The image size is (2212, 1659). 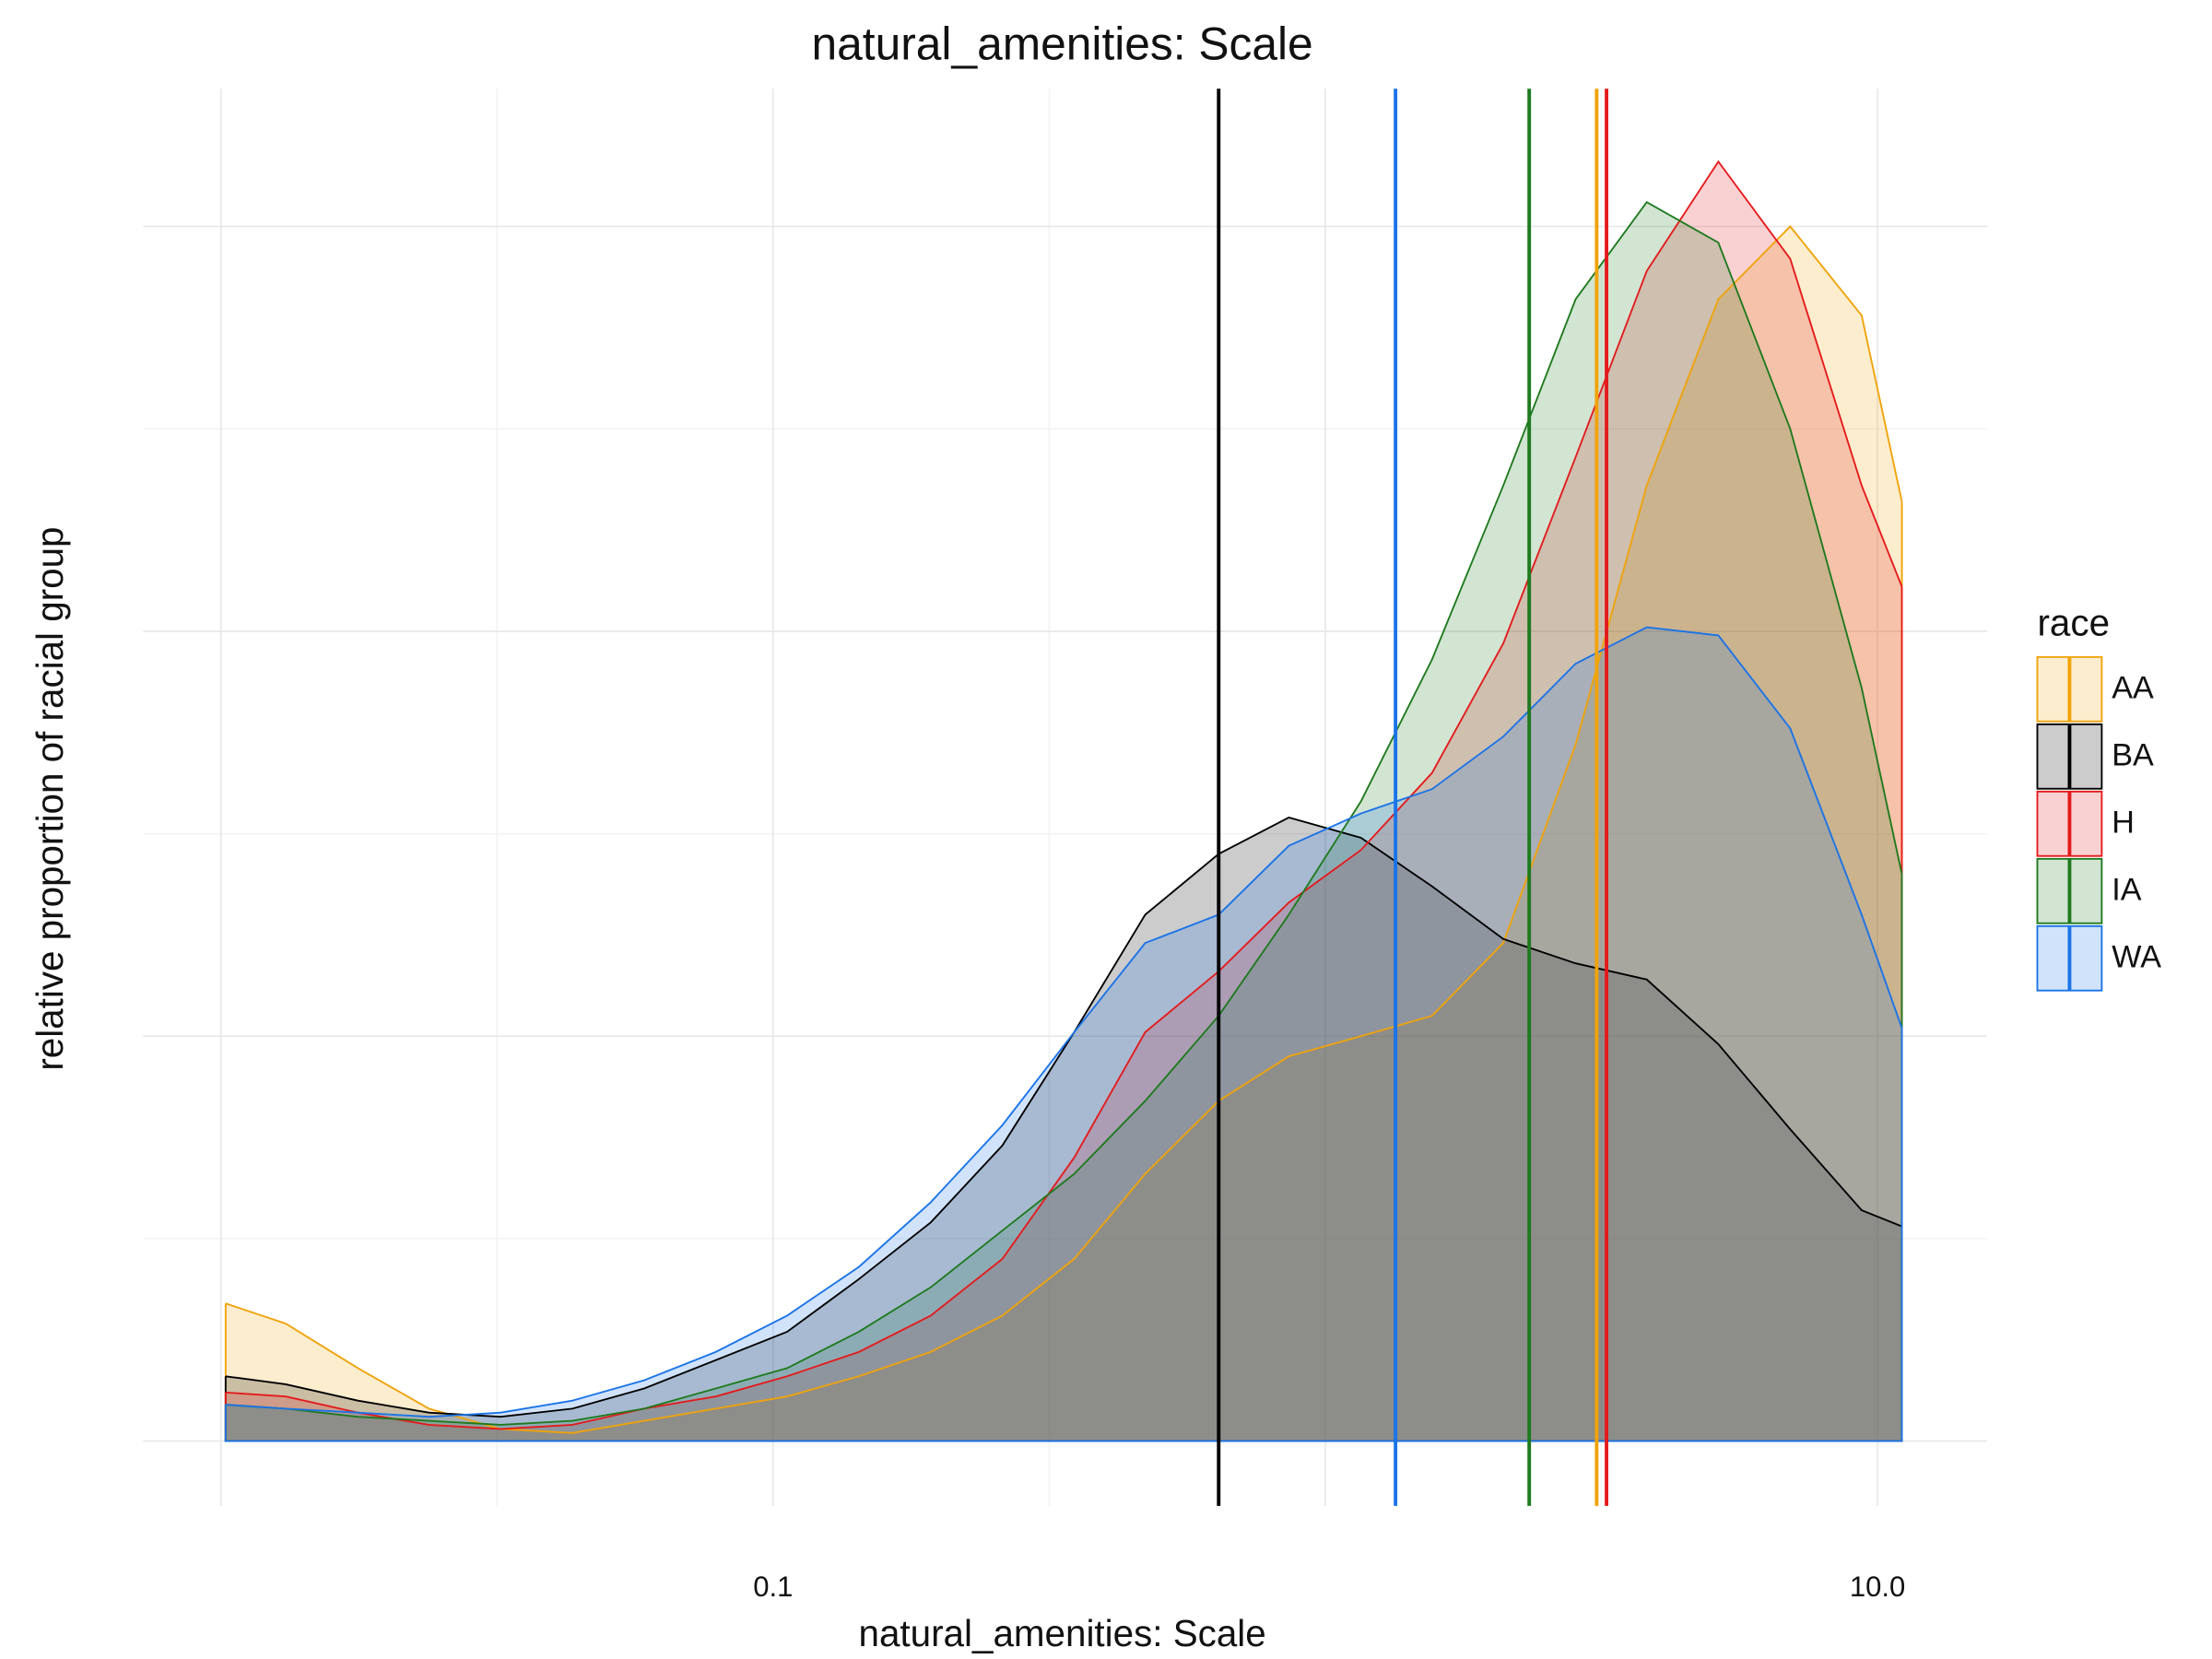 I want to click on x-tick-label: 10.0, so click(x=1877, y=1587).